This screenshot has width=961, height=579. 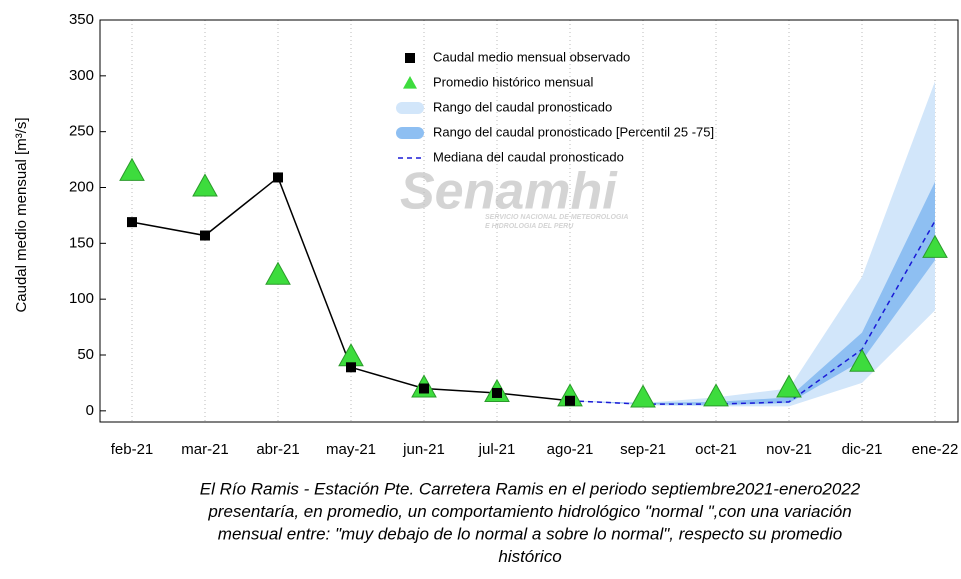 What do you see at coordinates (81, 242) in the screenshot?
I see `y-tick-label: 150` at bounding box center [81, 242].